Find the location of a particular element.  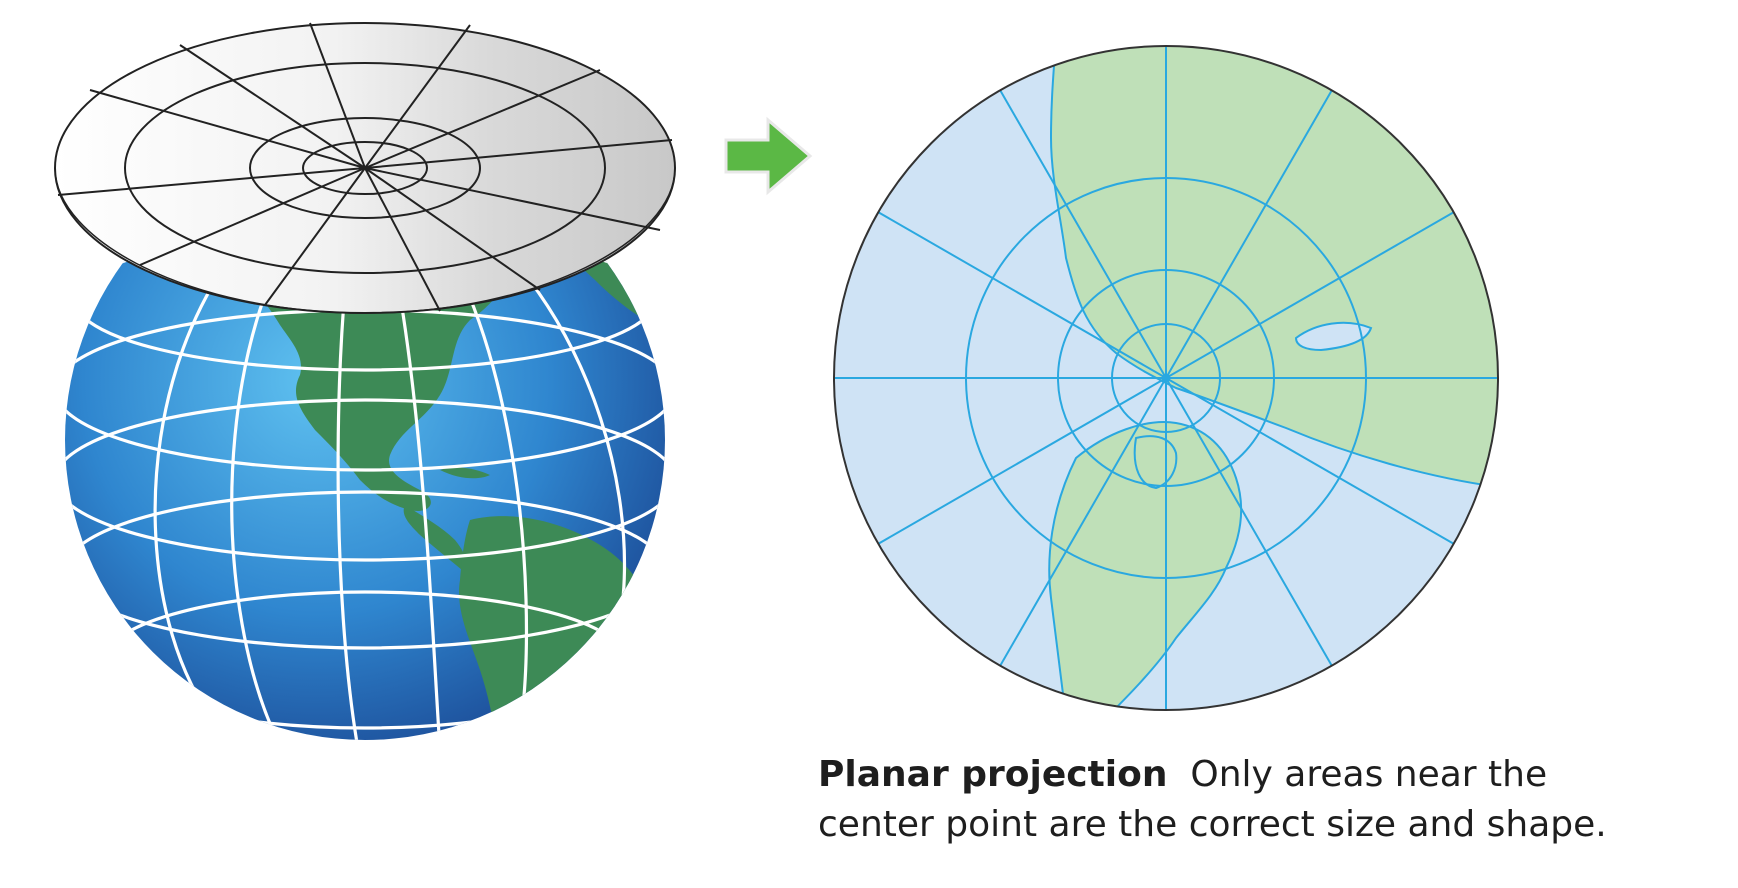

map-center-point is located at coordinates (1166, 378).